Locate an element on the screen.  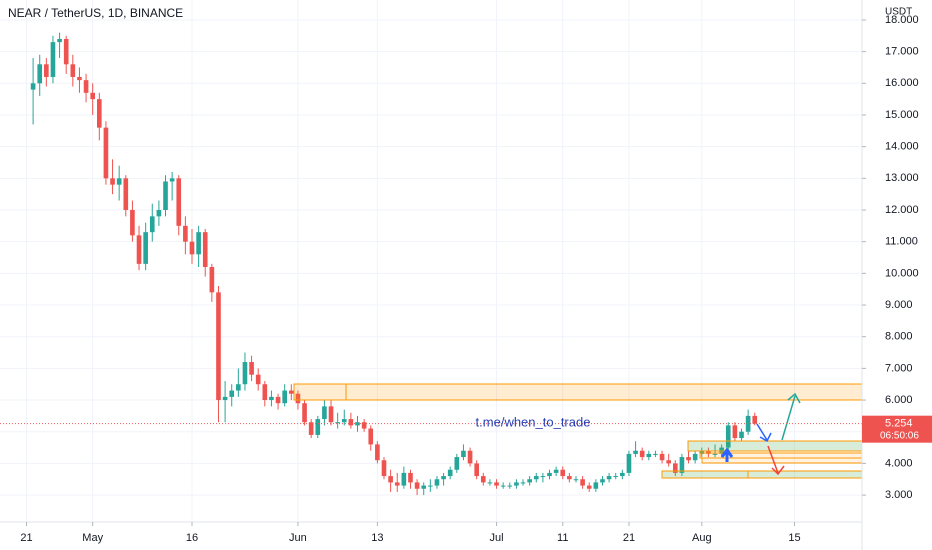
y-tick-label: 11.000 is located at coordinates (901, 242).